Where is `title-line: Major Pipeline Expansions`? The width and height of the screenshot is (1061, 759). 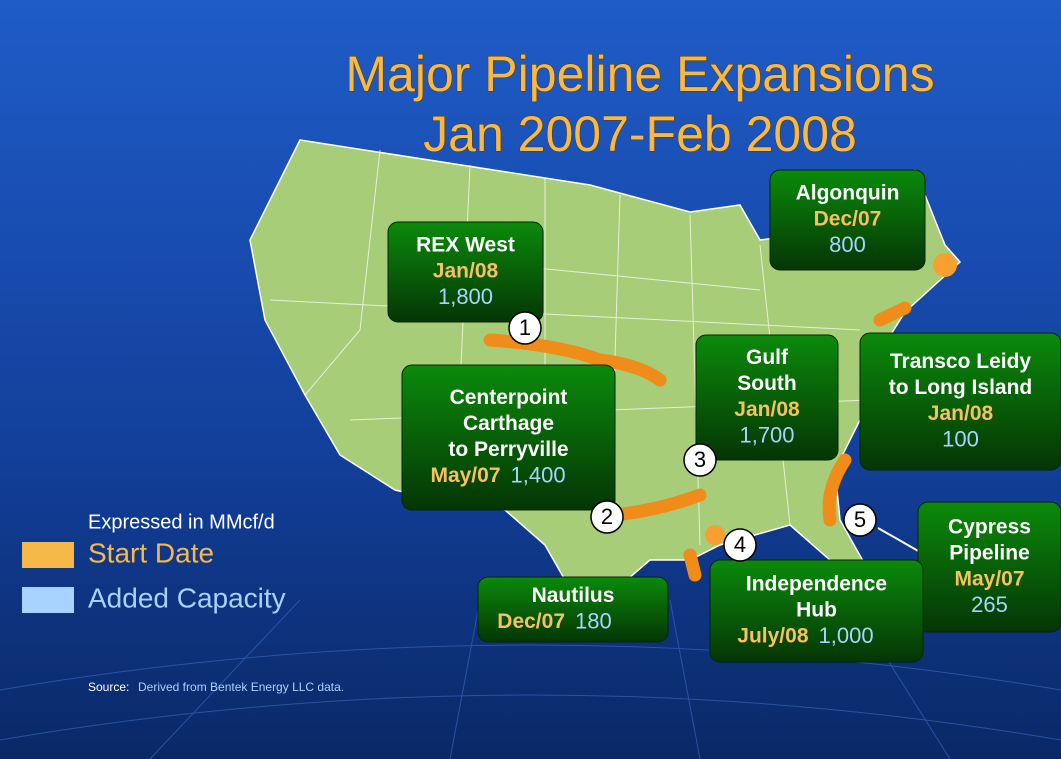 title-line: Major Pipeline Expansions is located at coordinates (639, 74).